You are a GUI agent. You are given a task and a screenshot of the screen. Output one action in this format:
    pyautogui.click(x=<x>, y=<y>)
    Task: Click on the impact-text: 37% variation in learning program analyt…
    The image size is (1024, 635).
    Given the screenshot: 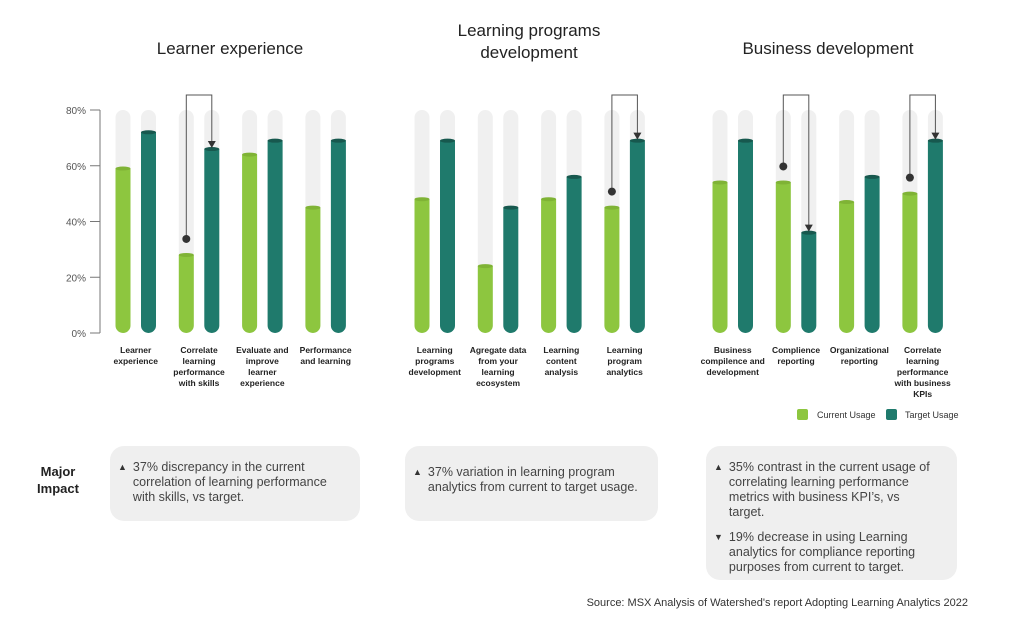 What is the action you would take?
    pyautogui.click(x=532, y=479)
    